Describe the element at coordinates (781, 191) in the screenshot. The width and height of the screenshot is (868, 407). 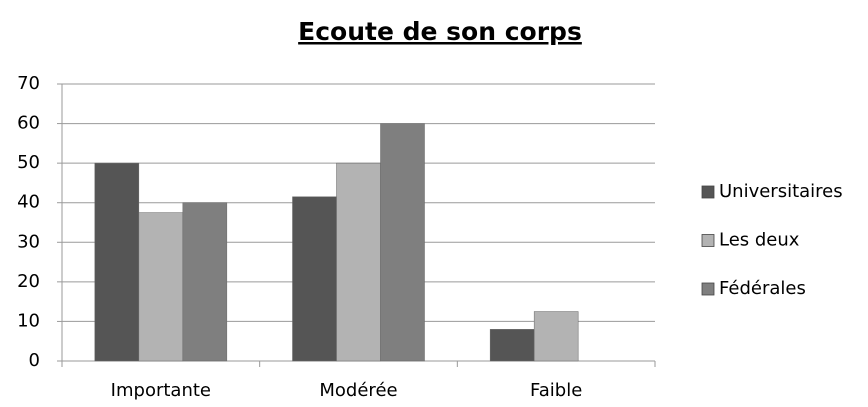
I see `legend-label: Universitaires` at that location.